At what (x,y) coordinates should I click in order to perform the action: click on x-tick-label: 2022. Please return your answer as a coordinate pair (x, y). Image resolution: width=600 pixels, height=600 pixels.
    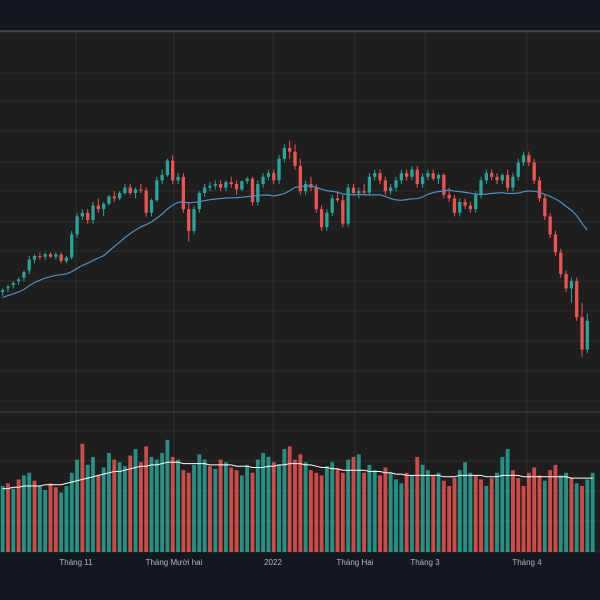
    Looking at the image, I should click on (273, 562).